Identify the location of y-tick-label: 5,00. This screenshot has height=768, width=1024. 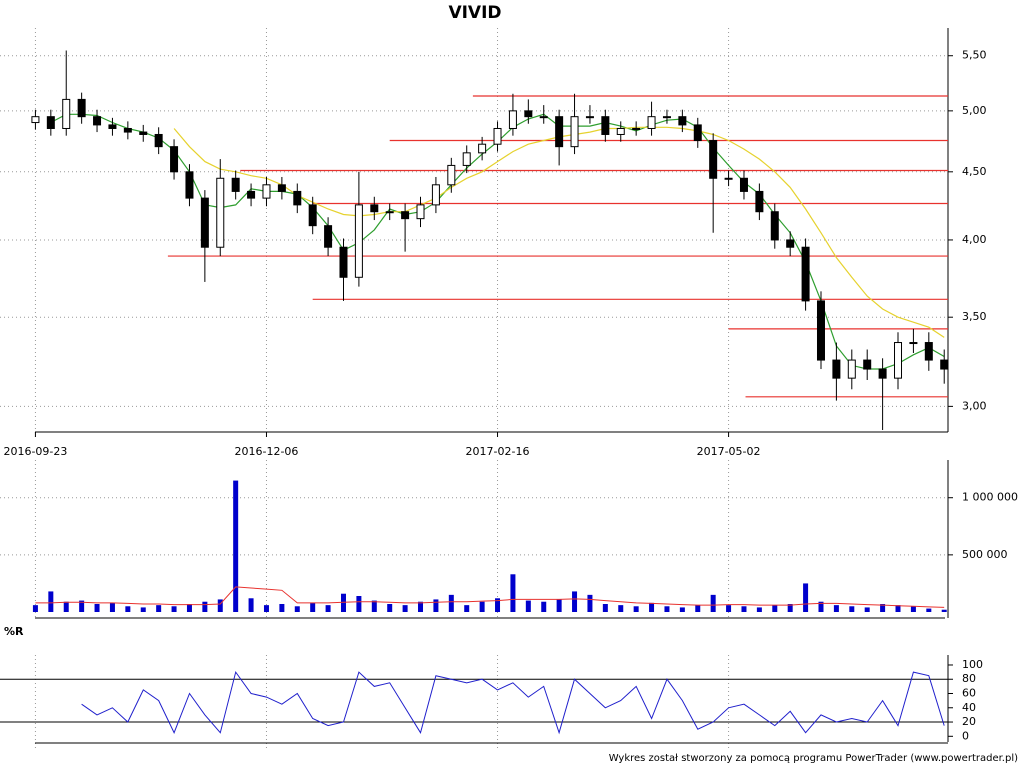
(974, 110).